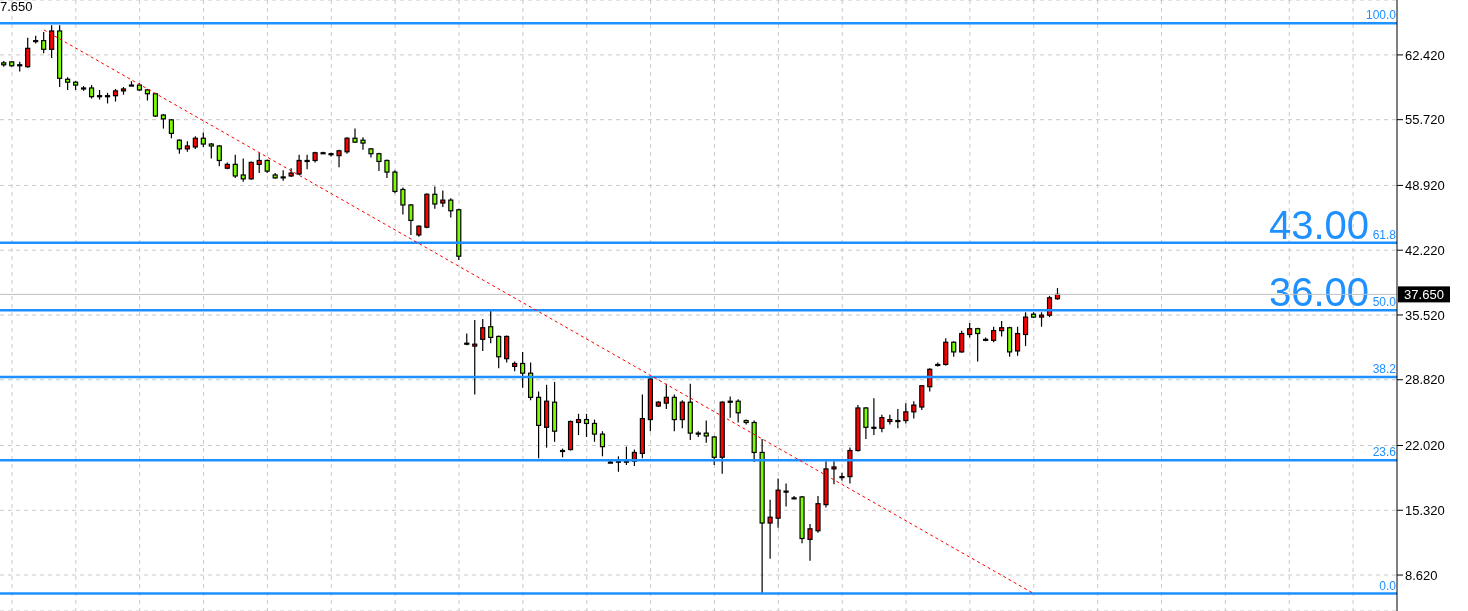  I want to click on annotation: 100.0, so click(1381, 15).